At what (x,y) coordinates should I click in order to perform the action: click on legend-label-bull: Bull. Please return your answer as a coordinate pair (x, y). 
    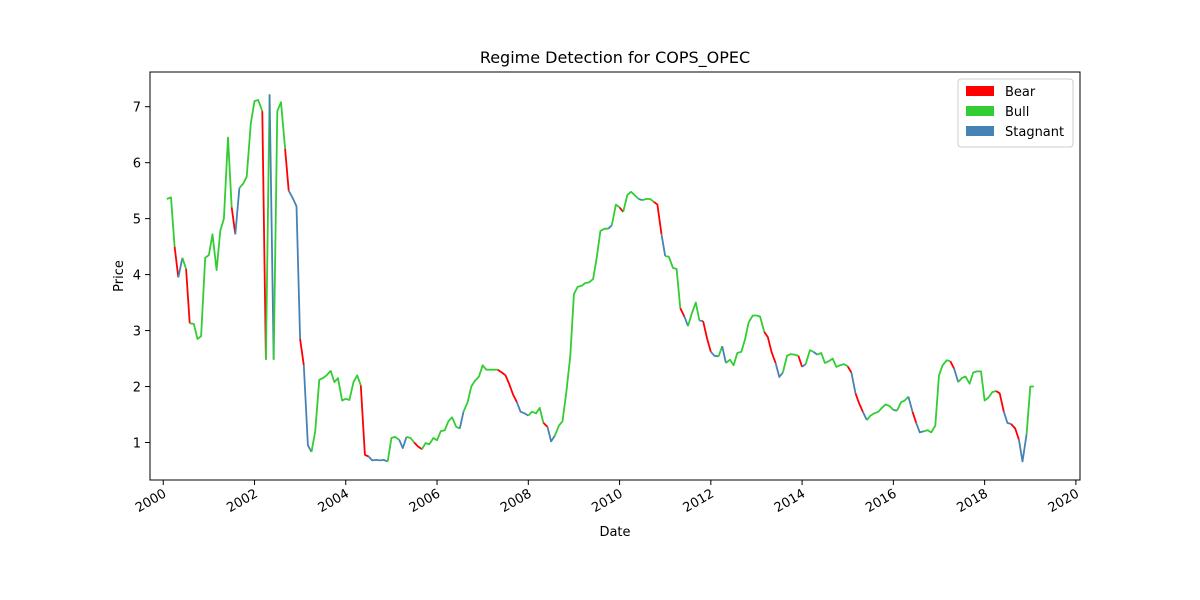
    Looking at the image, I should click on (1017, 112).